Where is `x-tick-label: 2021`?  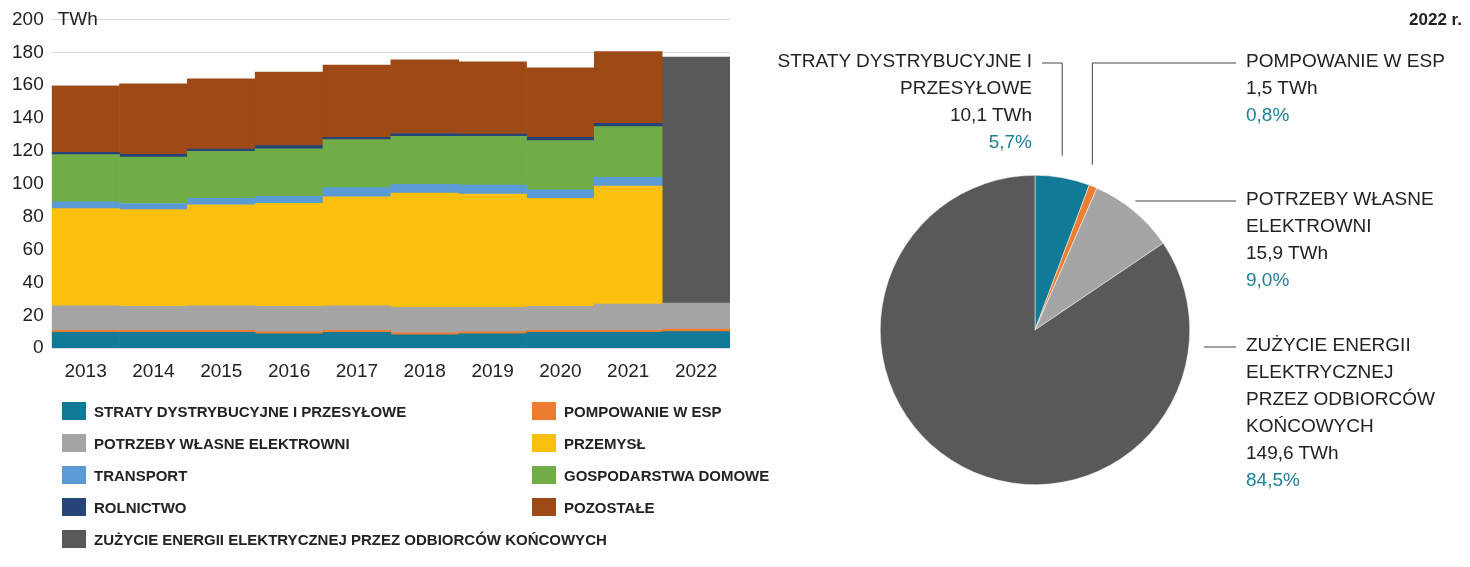
x-tick-label: 2021 is located at coordinates (628, 370).